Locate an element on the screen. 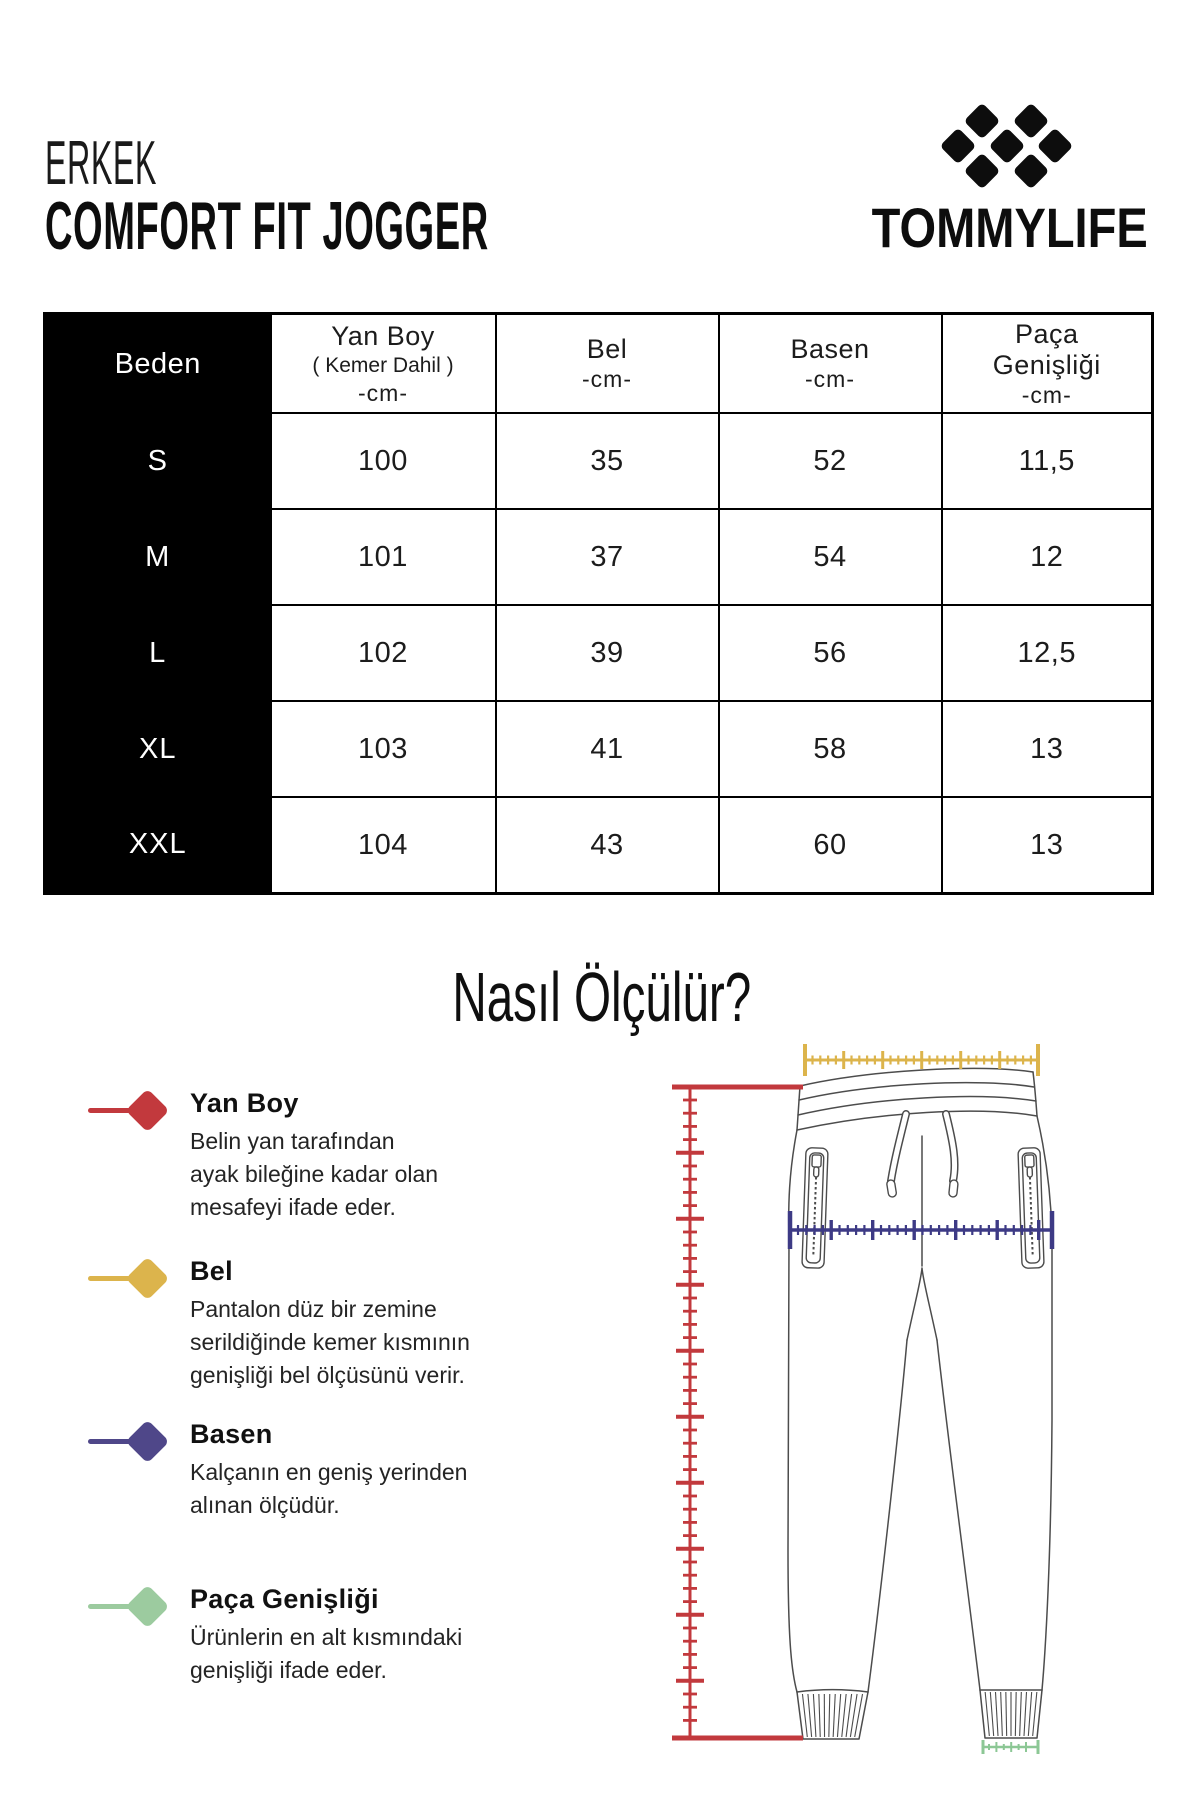  size-label: L is located at coordinates (157, 653).